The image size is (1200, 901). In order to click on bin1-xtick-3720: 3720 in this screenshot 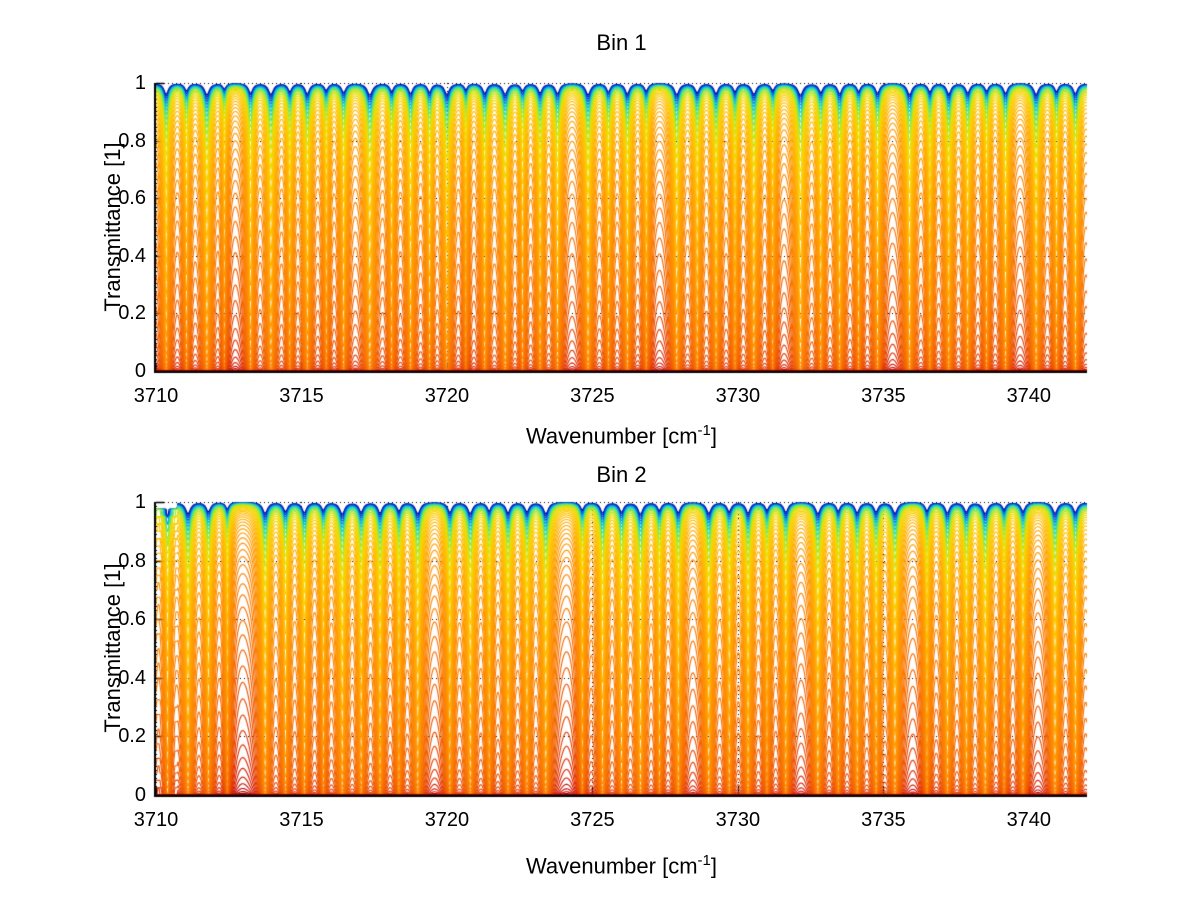, I will do `click(447, 396)`.